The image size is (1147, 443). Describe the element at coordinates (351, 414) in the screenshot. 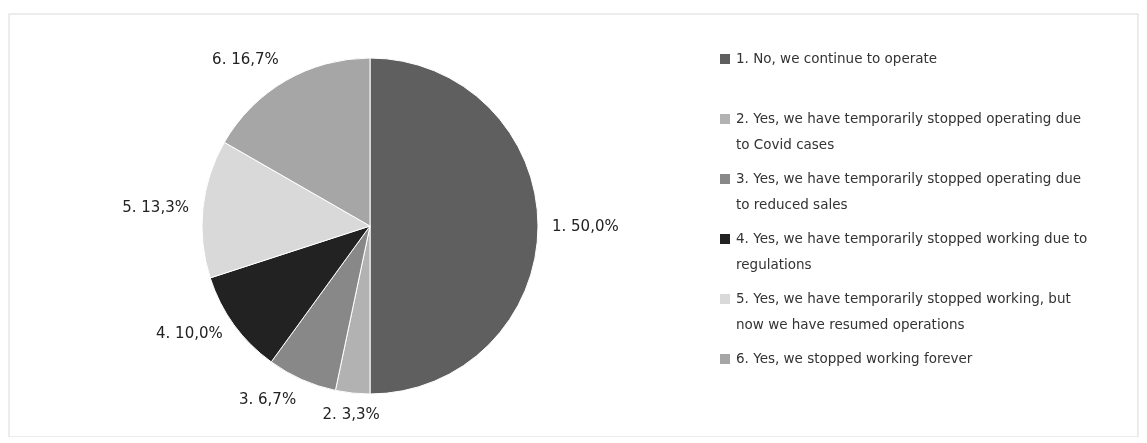

I see `data-label: 2. 3,3%` at that location.